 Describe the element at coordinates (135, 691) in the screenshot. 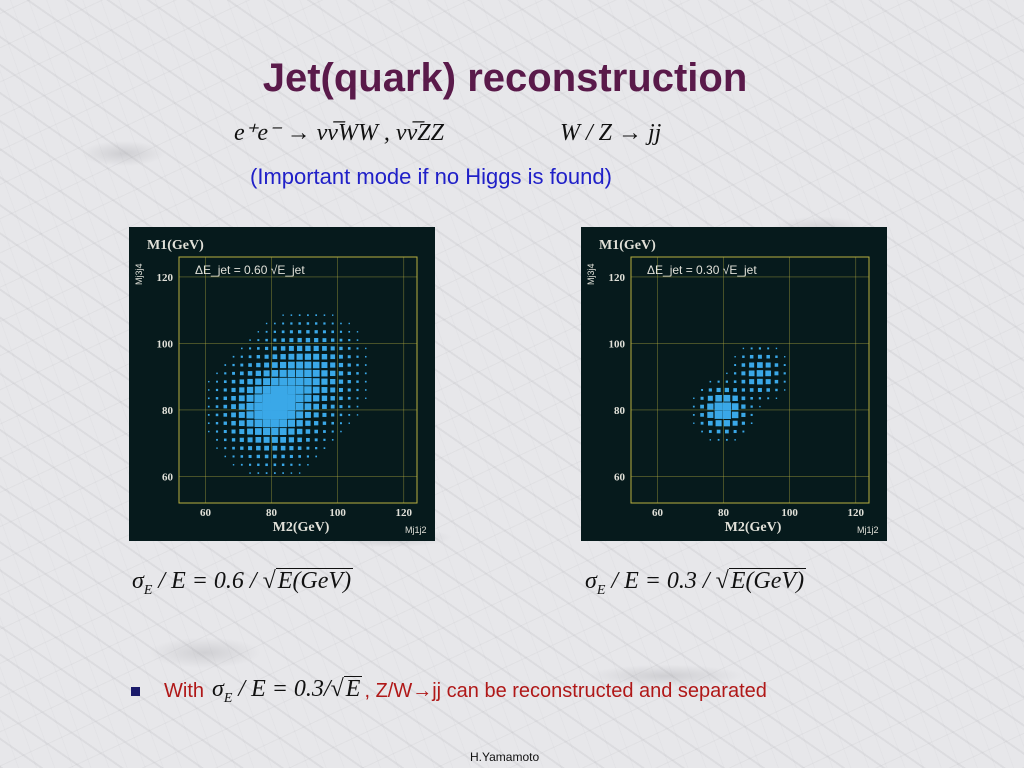

I see `bullet-marker-icon` at that location.